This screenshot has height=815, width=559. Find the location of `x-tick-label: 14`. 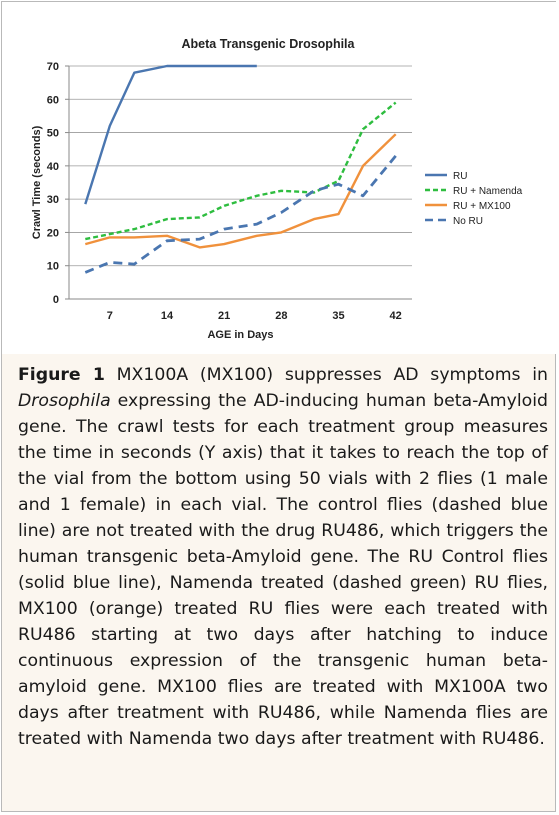

x-tick-label: 14 is located at coordinates (167, 316).